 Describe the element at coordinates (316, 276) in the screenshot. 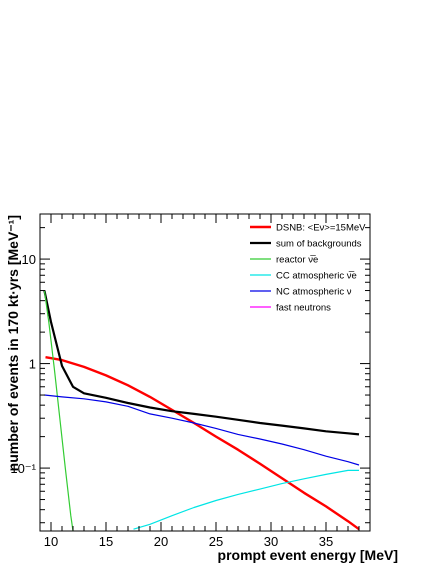

I see `legend-label-3: CC atmospheric ν̅e` at that location.